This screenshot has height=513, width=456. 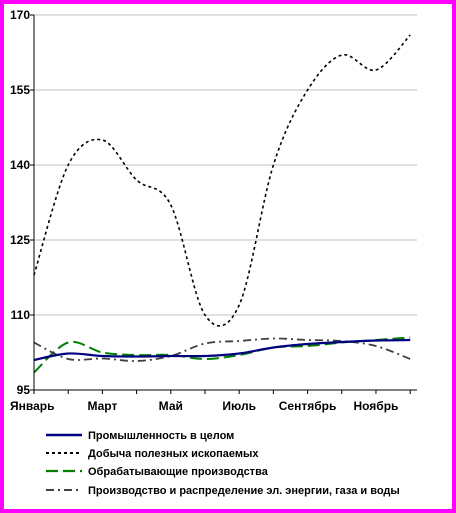 I want to click on y-tick-label: 170, so click(x=20, y=15).